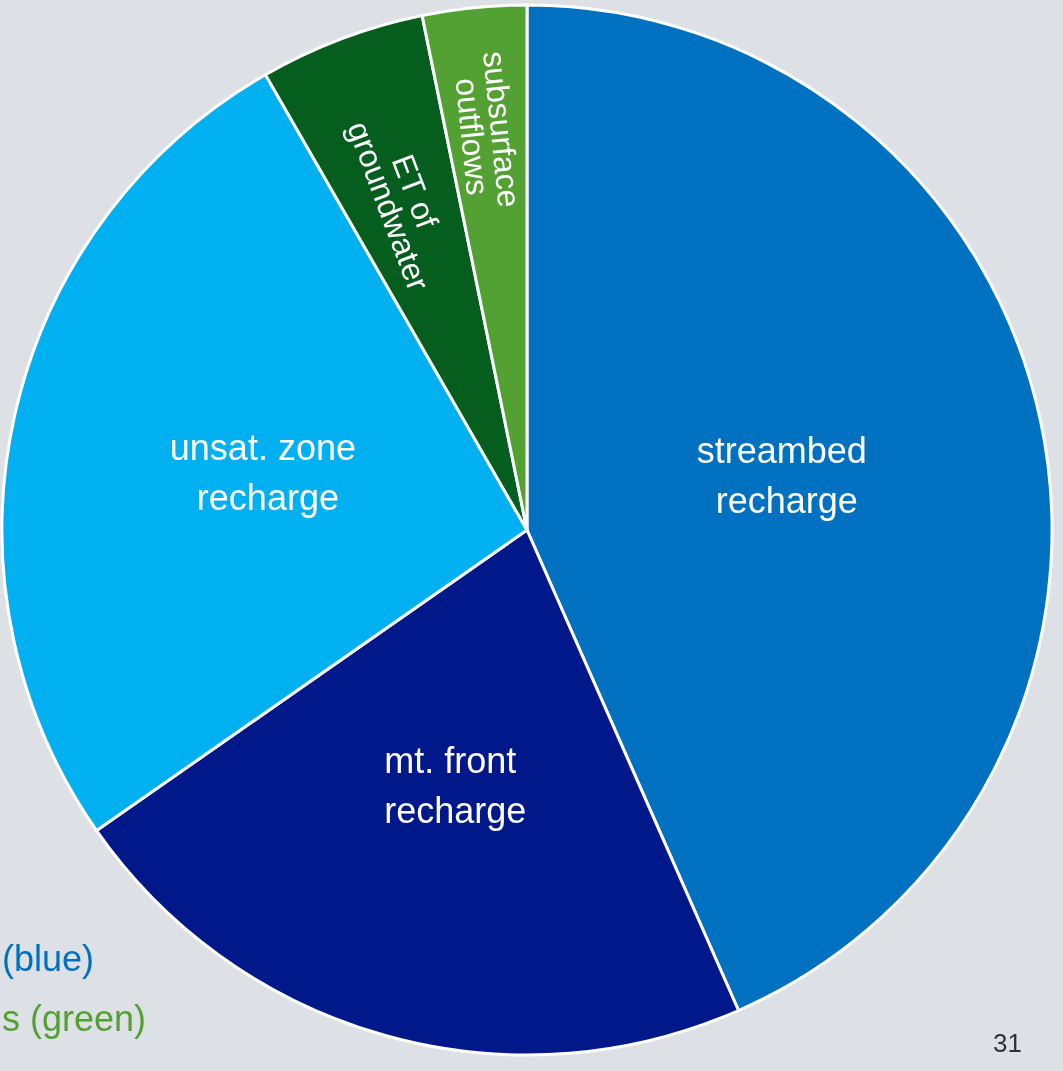 The image size is (1063, 1071). I want to click on text: 31, so click(1007, 1043).